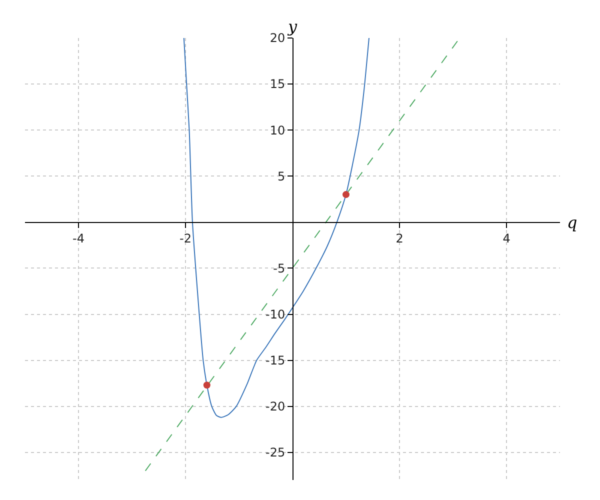 The height and width of the screenshot is (500, 600). Describe the element at coordinates (278, 38) in the screenshot. I see `y-tick-label: 20` at that location.